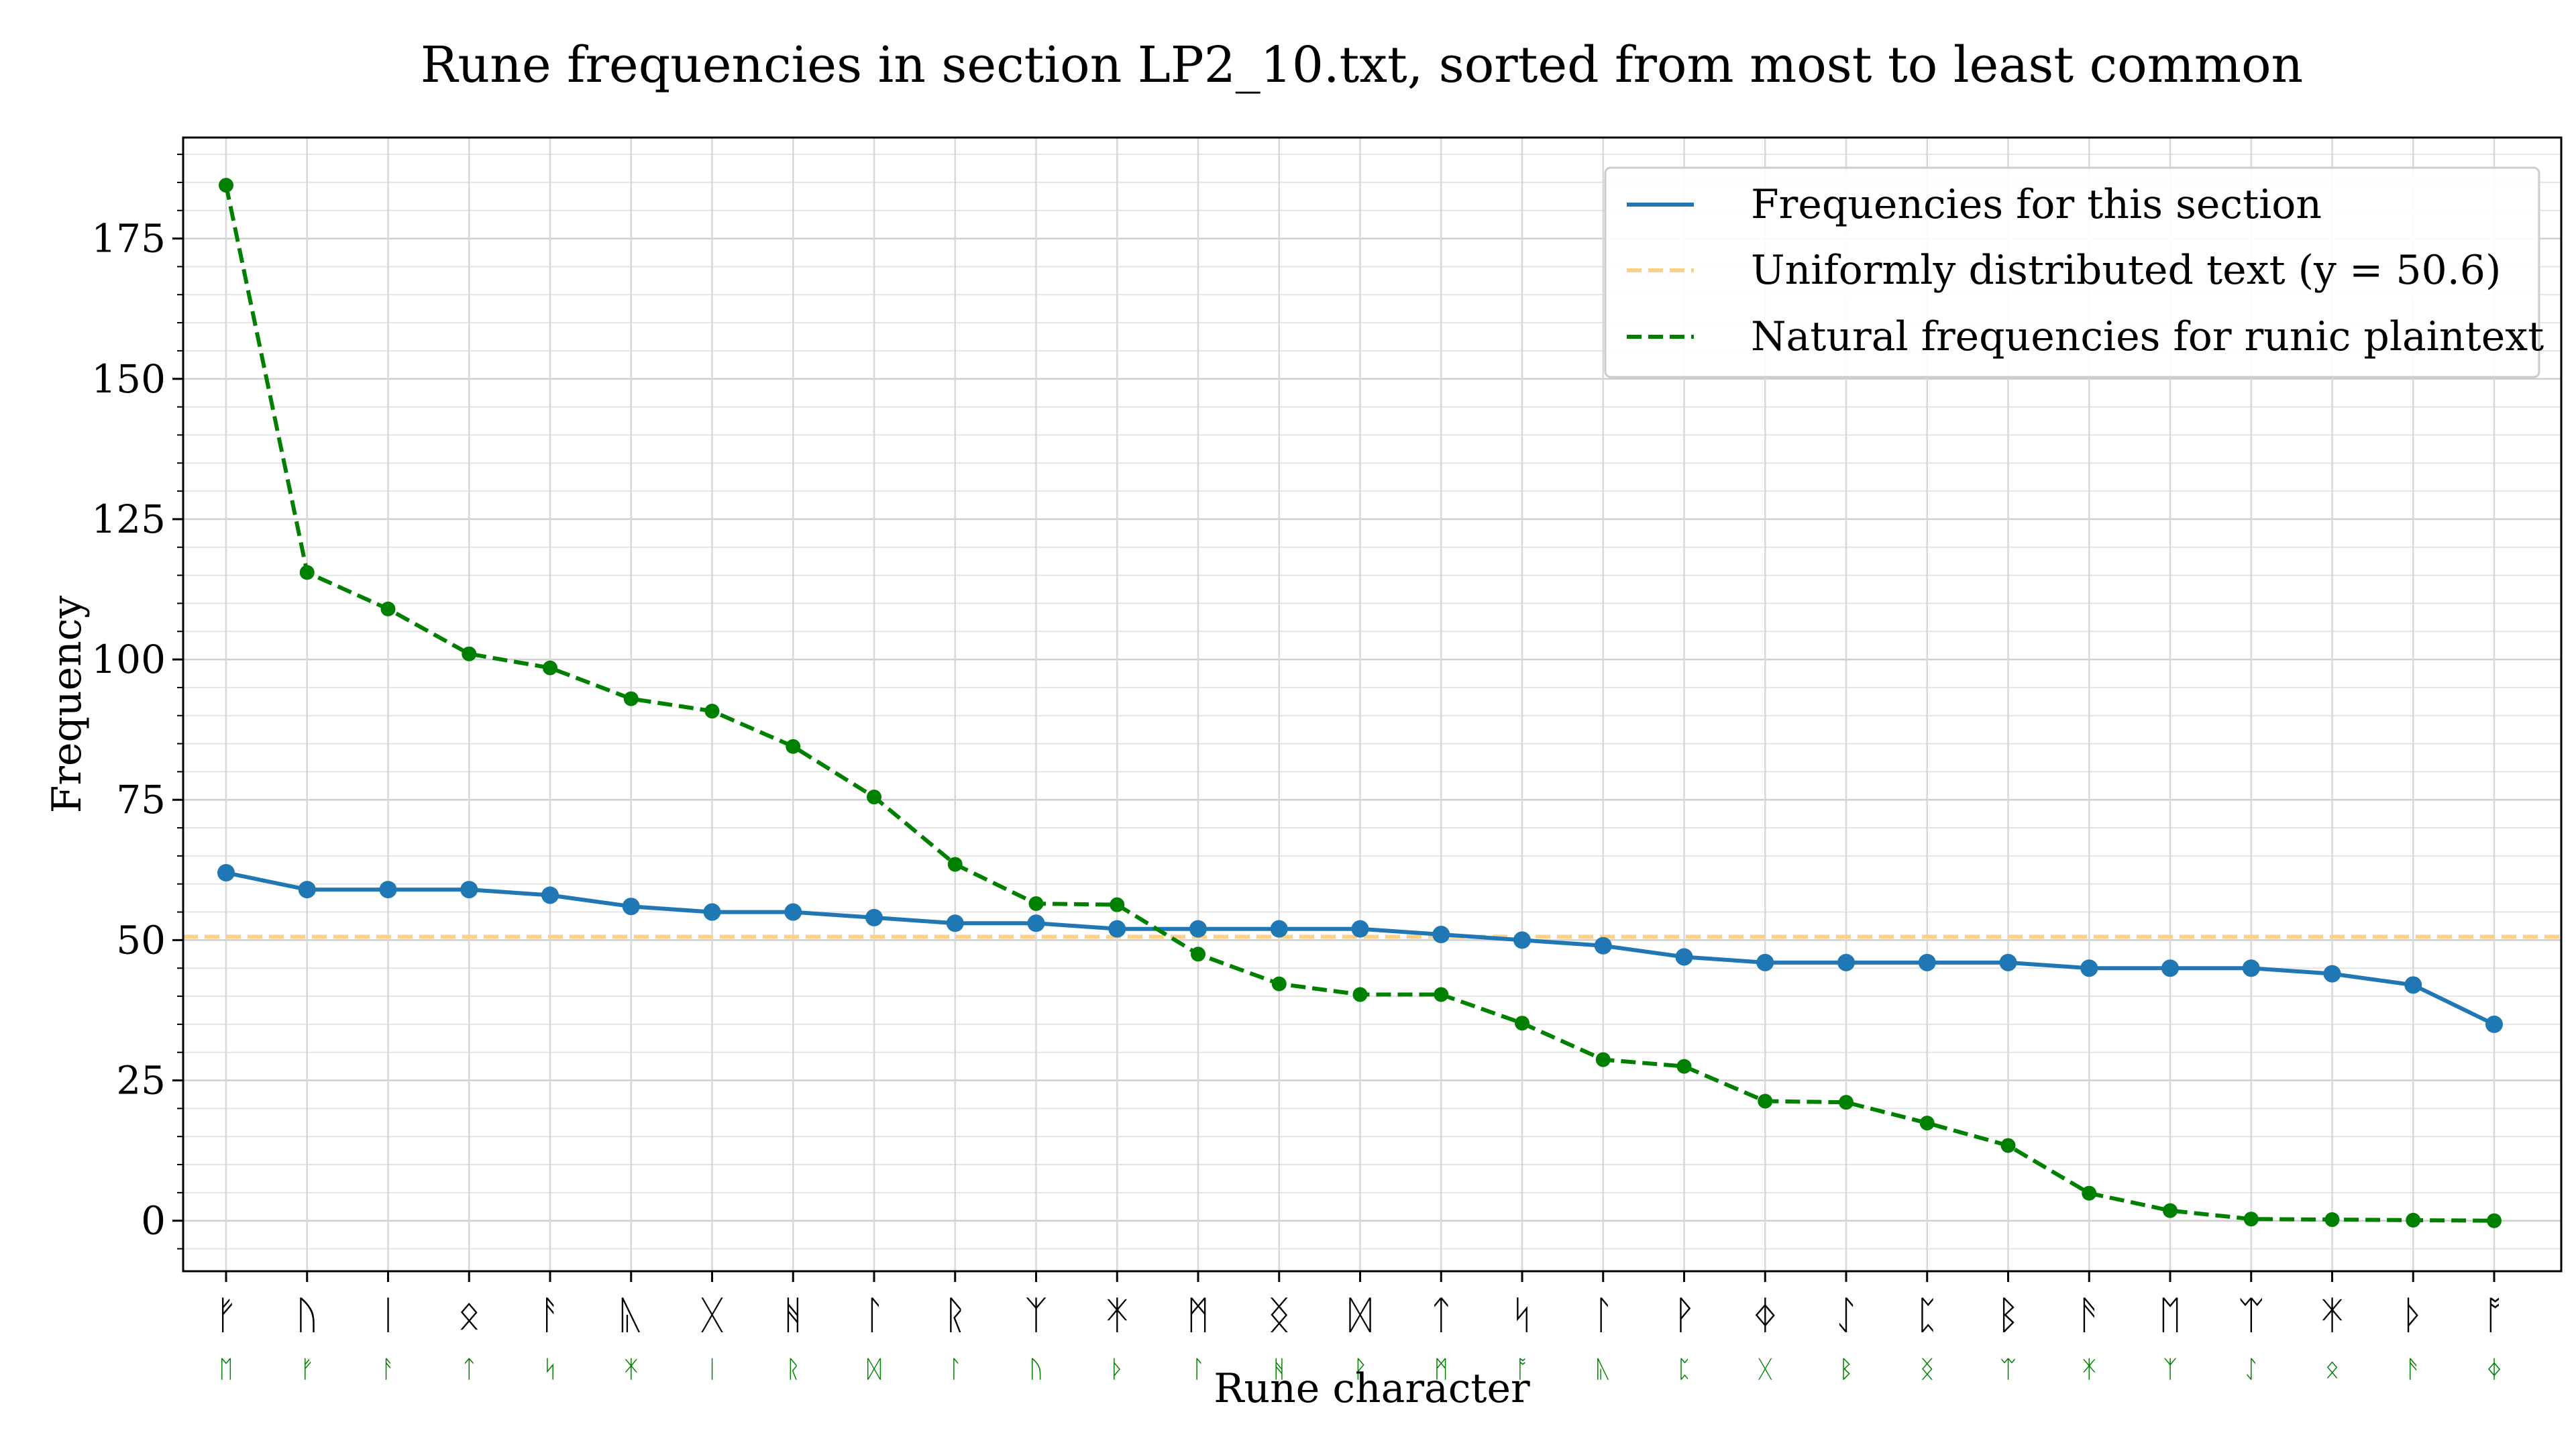 This screenshot has height=1449, width=2576. What do you see at coordinates (1198, 1315) in the screenshot?
I see `x-tick-label: ᛗ` at bounding box center [1198, 1315].